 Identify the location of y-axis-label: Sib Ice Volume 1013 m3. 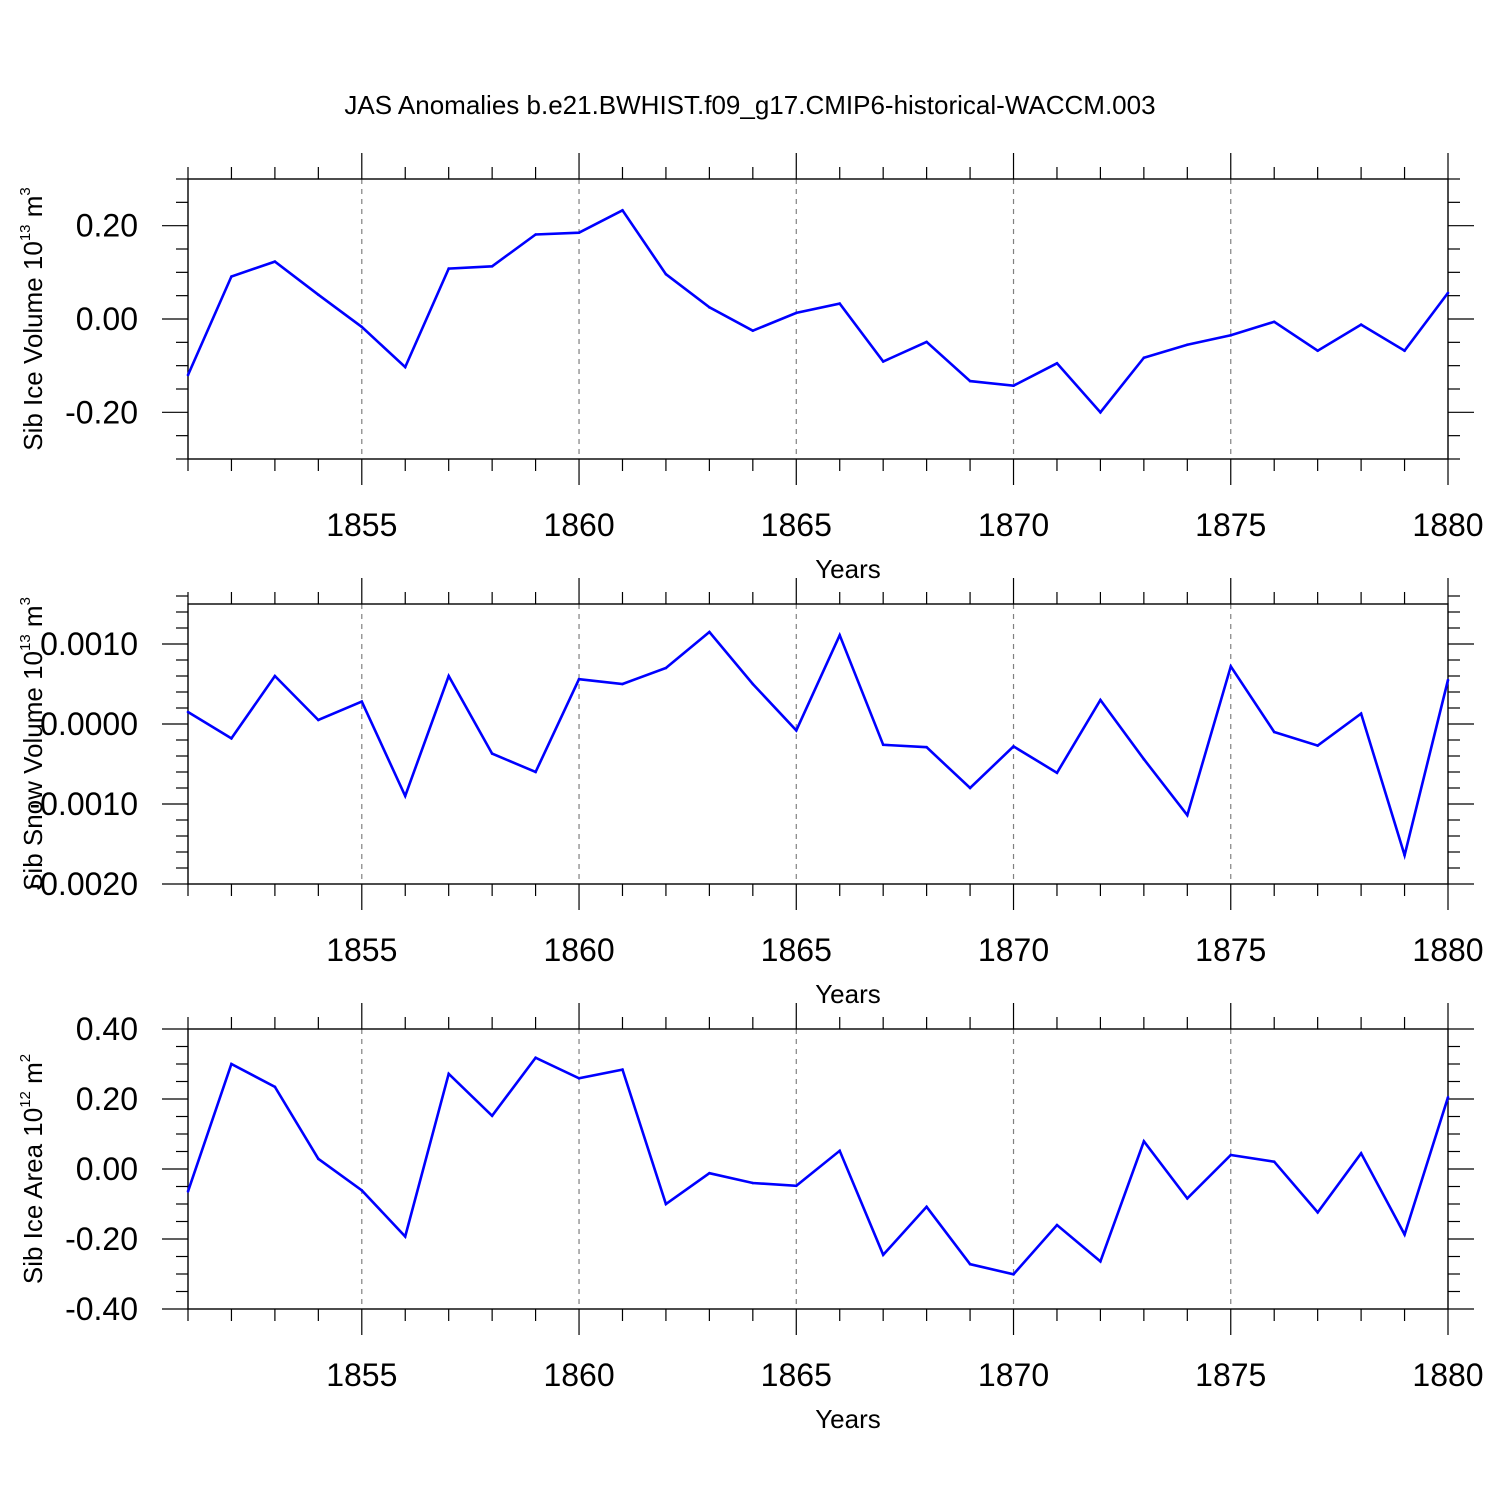
(32, 319).